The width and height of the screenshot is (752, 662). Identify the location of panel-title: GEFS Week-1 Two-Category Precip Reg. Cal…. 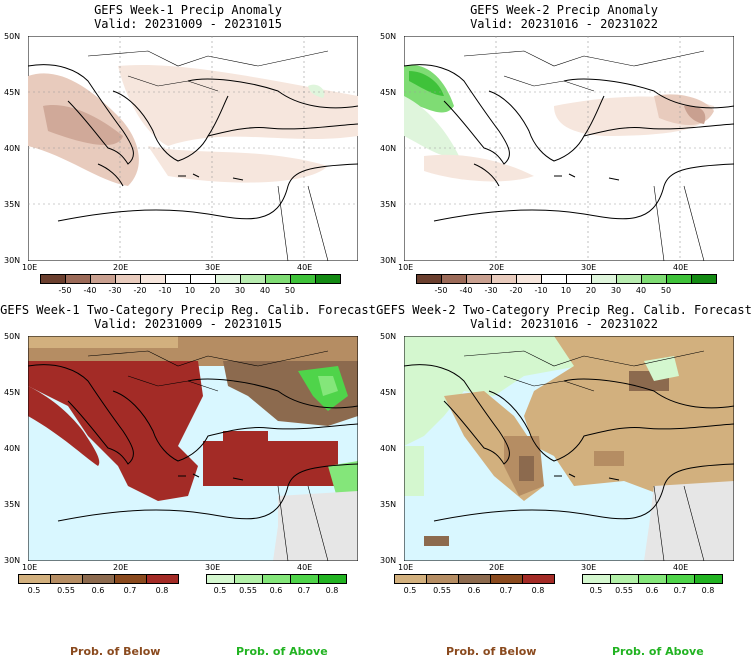
(188, 310).